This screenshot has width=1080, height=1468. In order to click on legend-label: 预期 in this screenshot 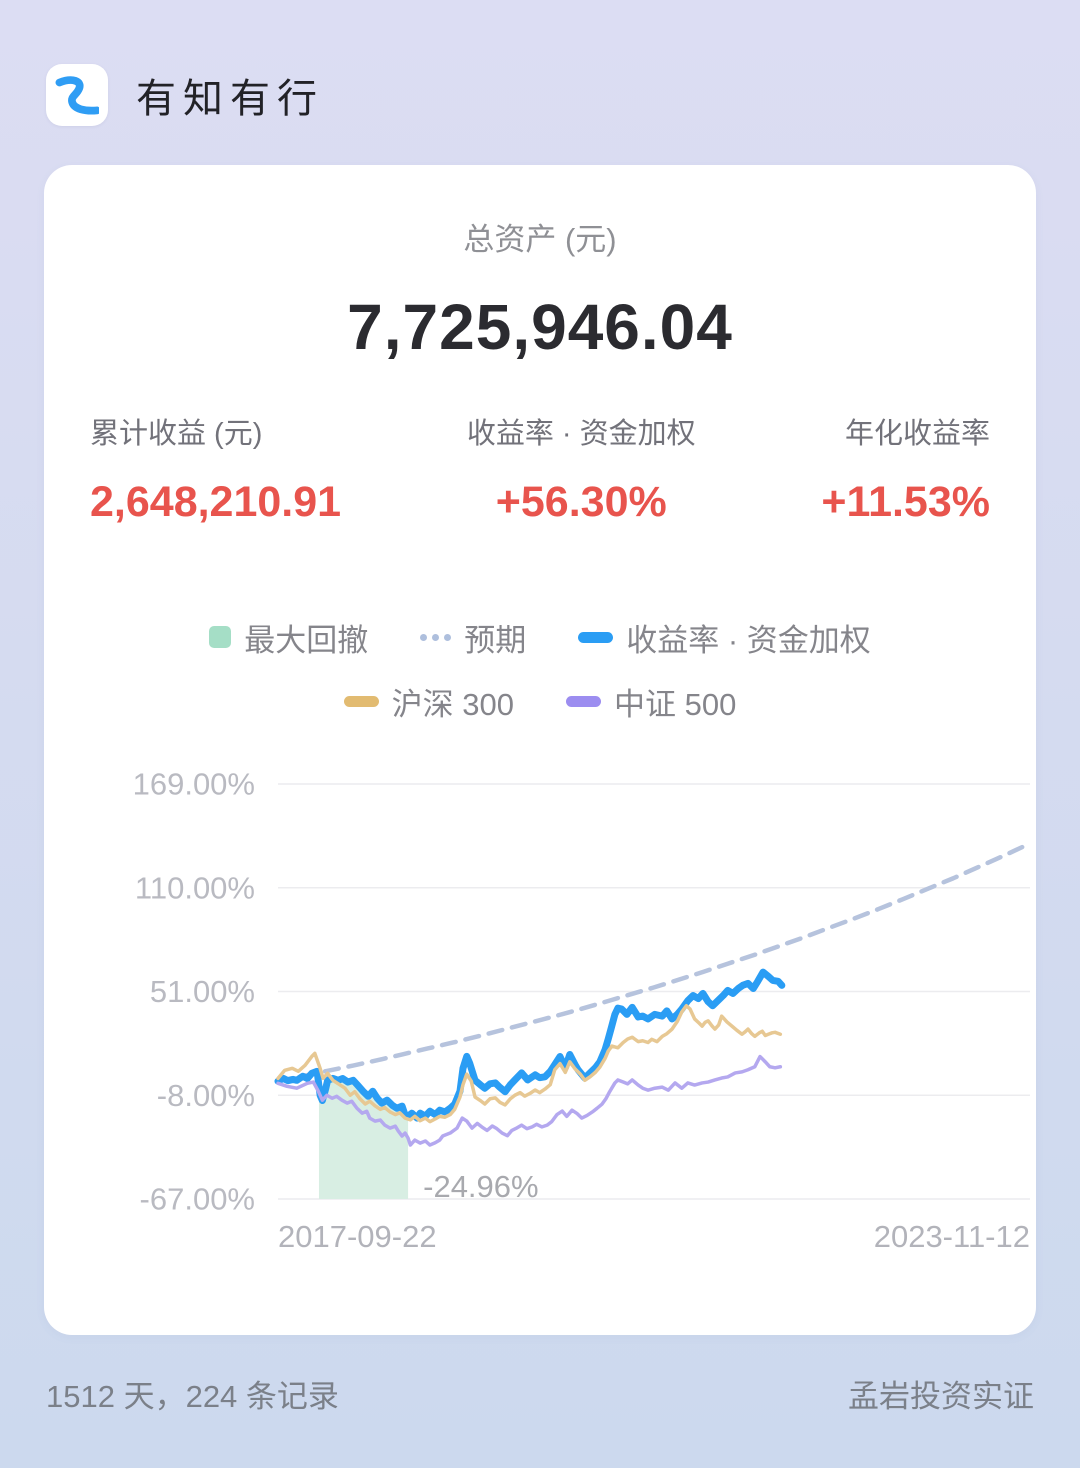, I will do `click(495, 640)`.